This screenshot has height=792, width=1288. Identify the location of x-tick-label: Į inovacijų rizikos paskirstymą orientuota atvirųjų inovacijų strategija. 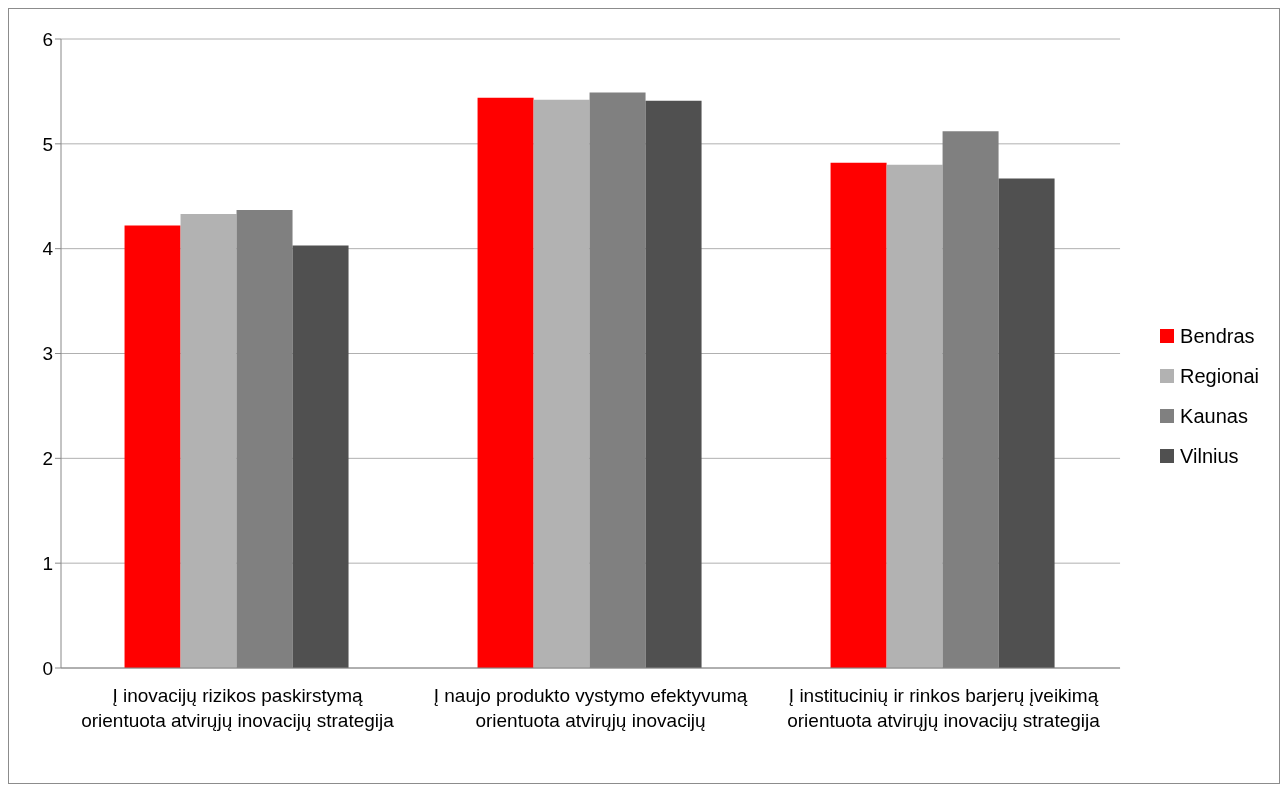
(238, 708).